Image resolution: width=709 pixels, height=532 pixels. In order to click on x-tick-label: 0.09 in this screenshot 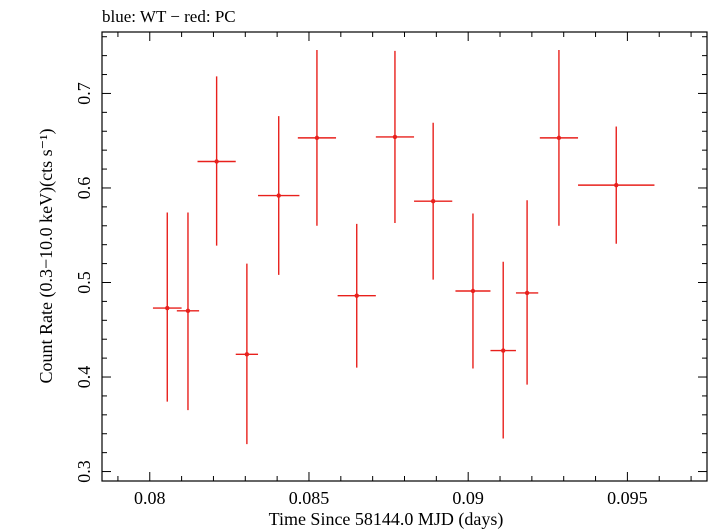, I will do `click(468, 498)`.